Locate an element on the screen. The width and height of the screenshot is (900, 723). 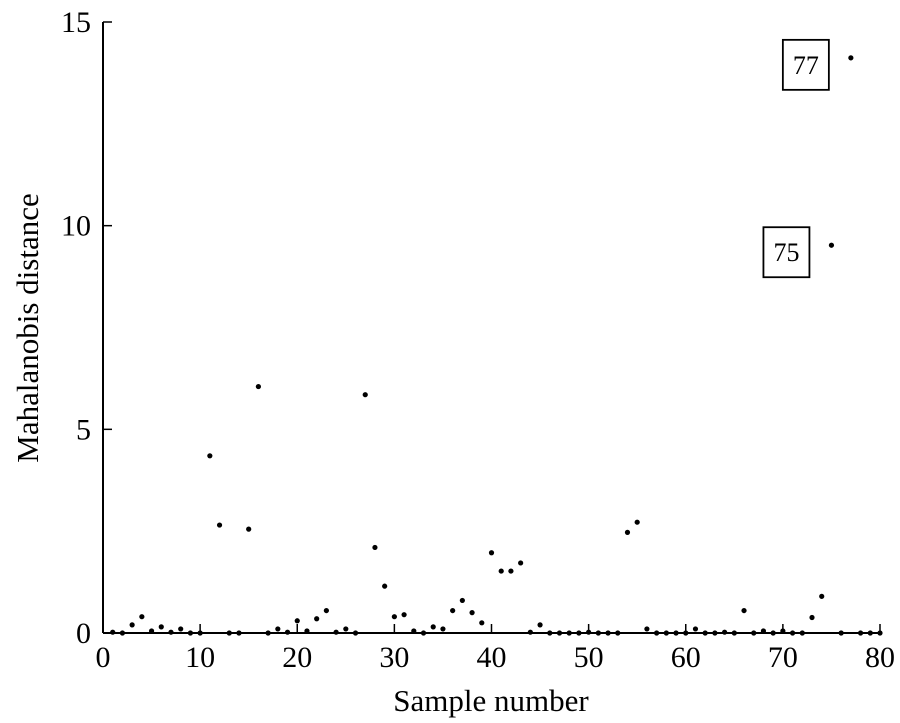
annotation-75: 75 is located at coordinates (786, 252).